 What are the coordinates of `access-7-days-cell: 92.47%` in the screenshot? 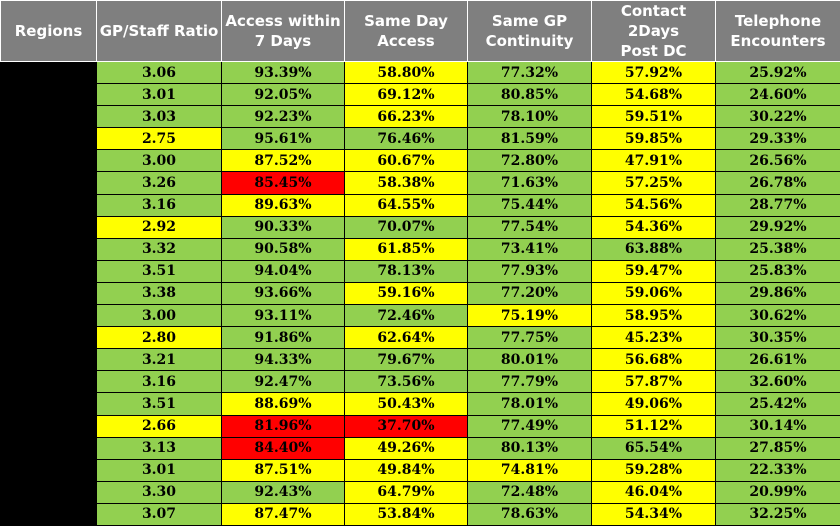 It's located at (283, 382).